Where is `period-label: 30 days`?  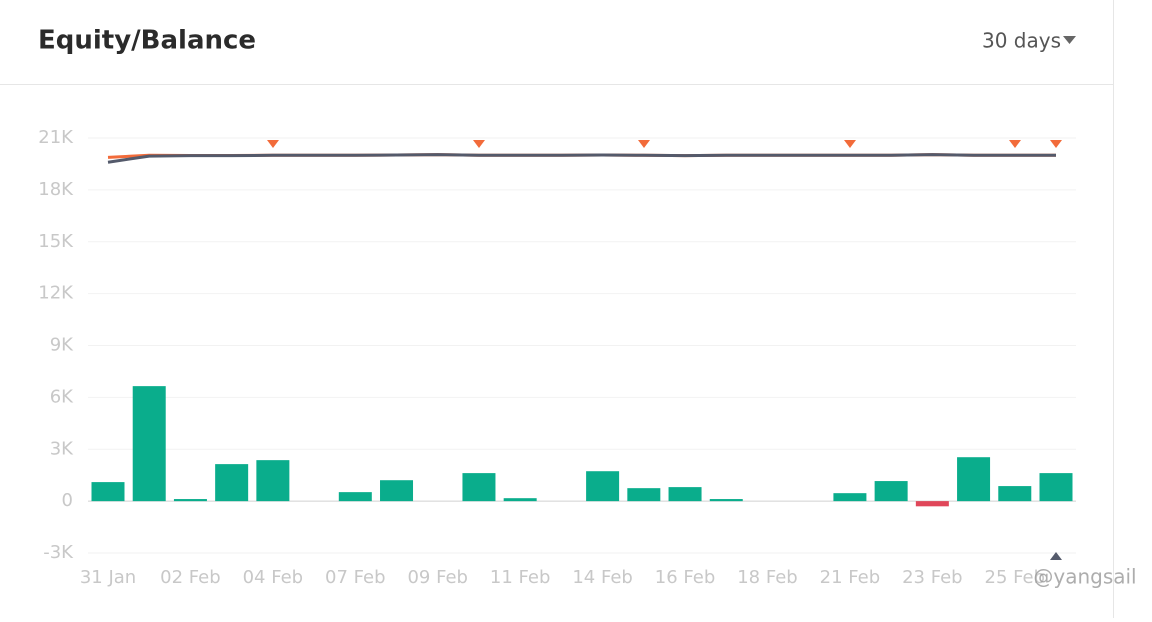 period-label: 30 days is located at coordinates (1021, 41).